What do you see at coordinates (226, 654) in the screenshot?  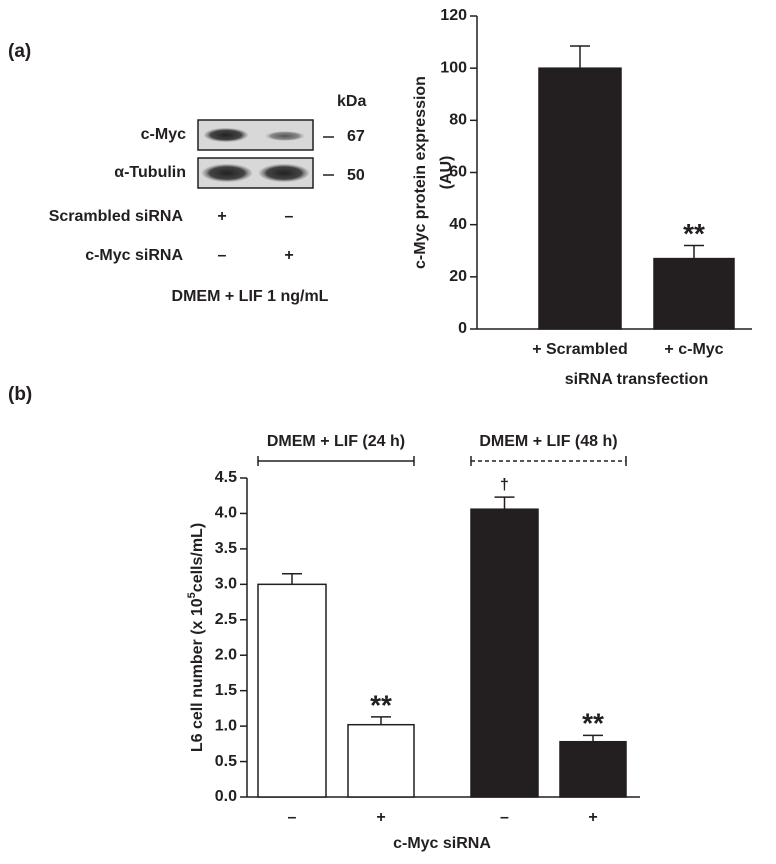 I see `y-tick-label: 2.0` at bounding box center [226, 654].